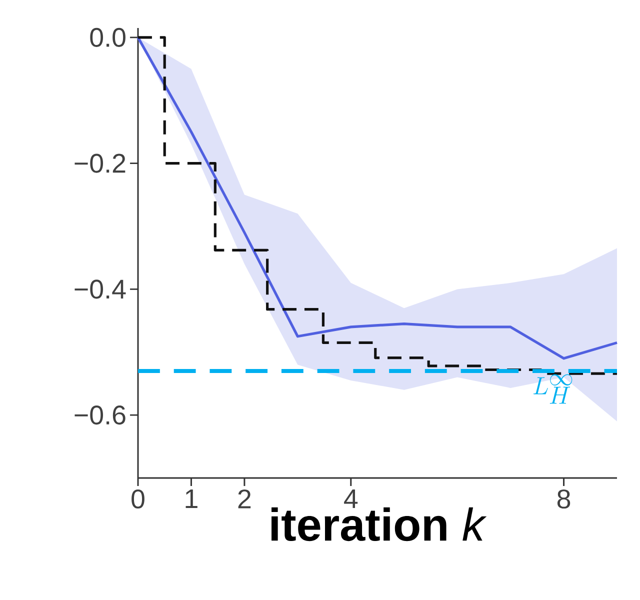  Describe the element at coordinates (100, 289) in the screenshot. I see `y-tick-label: −0.4` at that location.